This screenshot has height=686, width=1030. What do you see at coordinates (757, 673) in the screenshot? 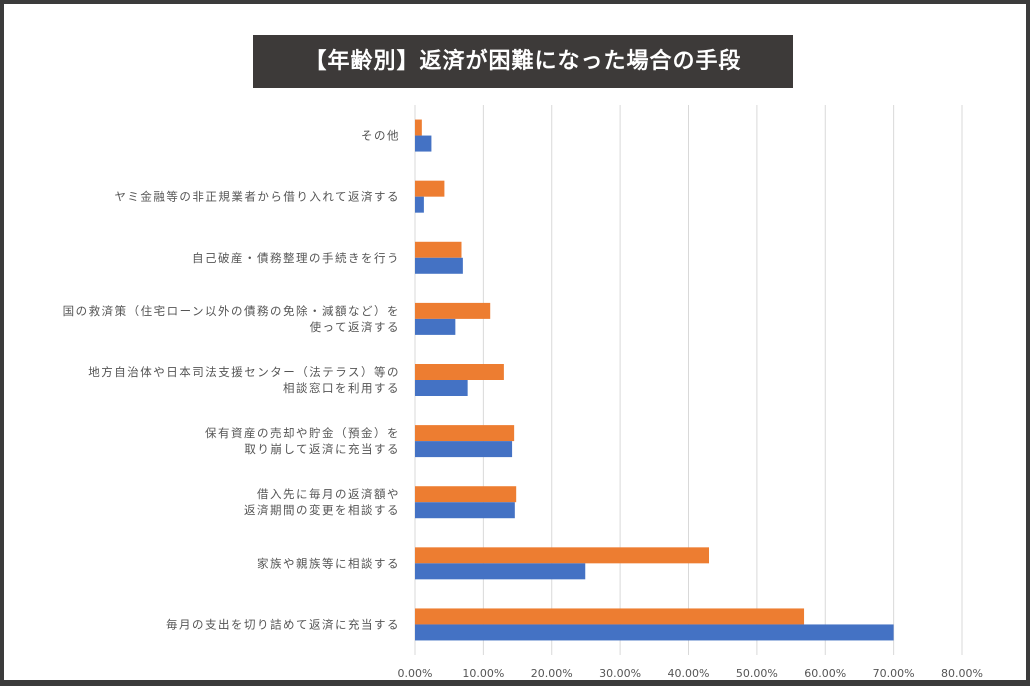
I see `x-tick-label: 50.00%` at bounding box center [757, 673].